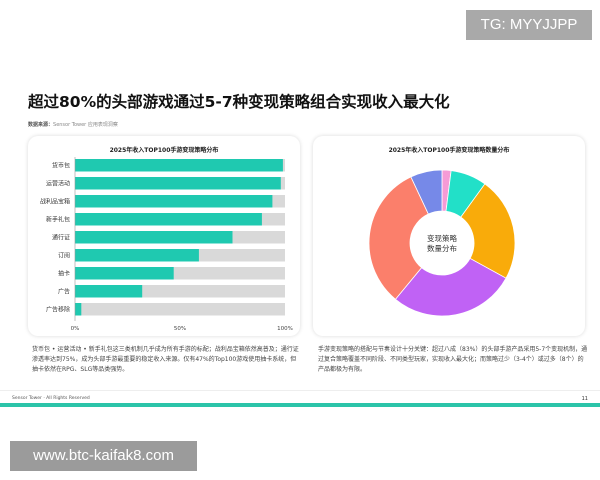 The image size is (600, 480). What do you see at coordinates (164, 150) in the screenshot?
I see `bar-chart-title: 2025年收入TOP100手游变现策略分布` at bounding box center [164, 150].